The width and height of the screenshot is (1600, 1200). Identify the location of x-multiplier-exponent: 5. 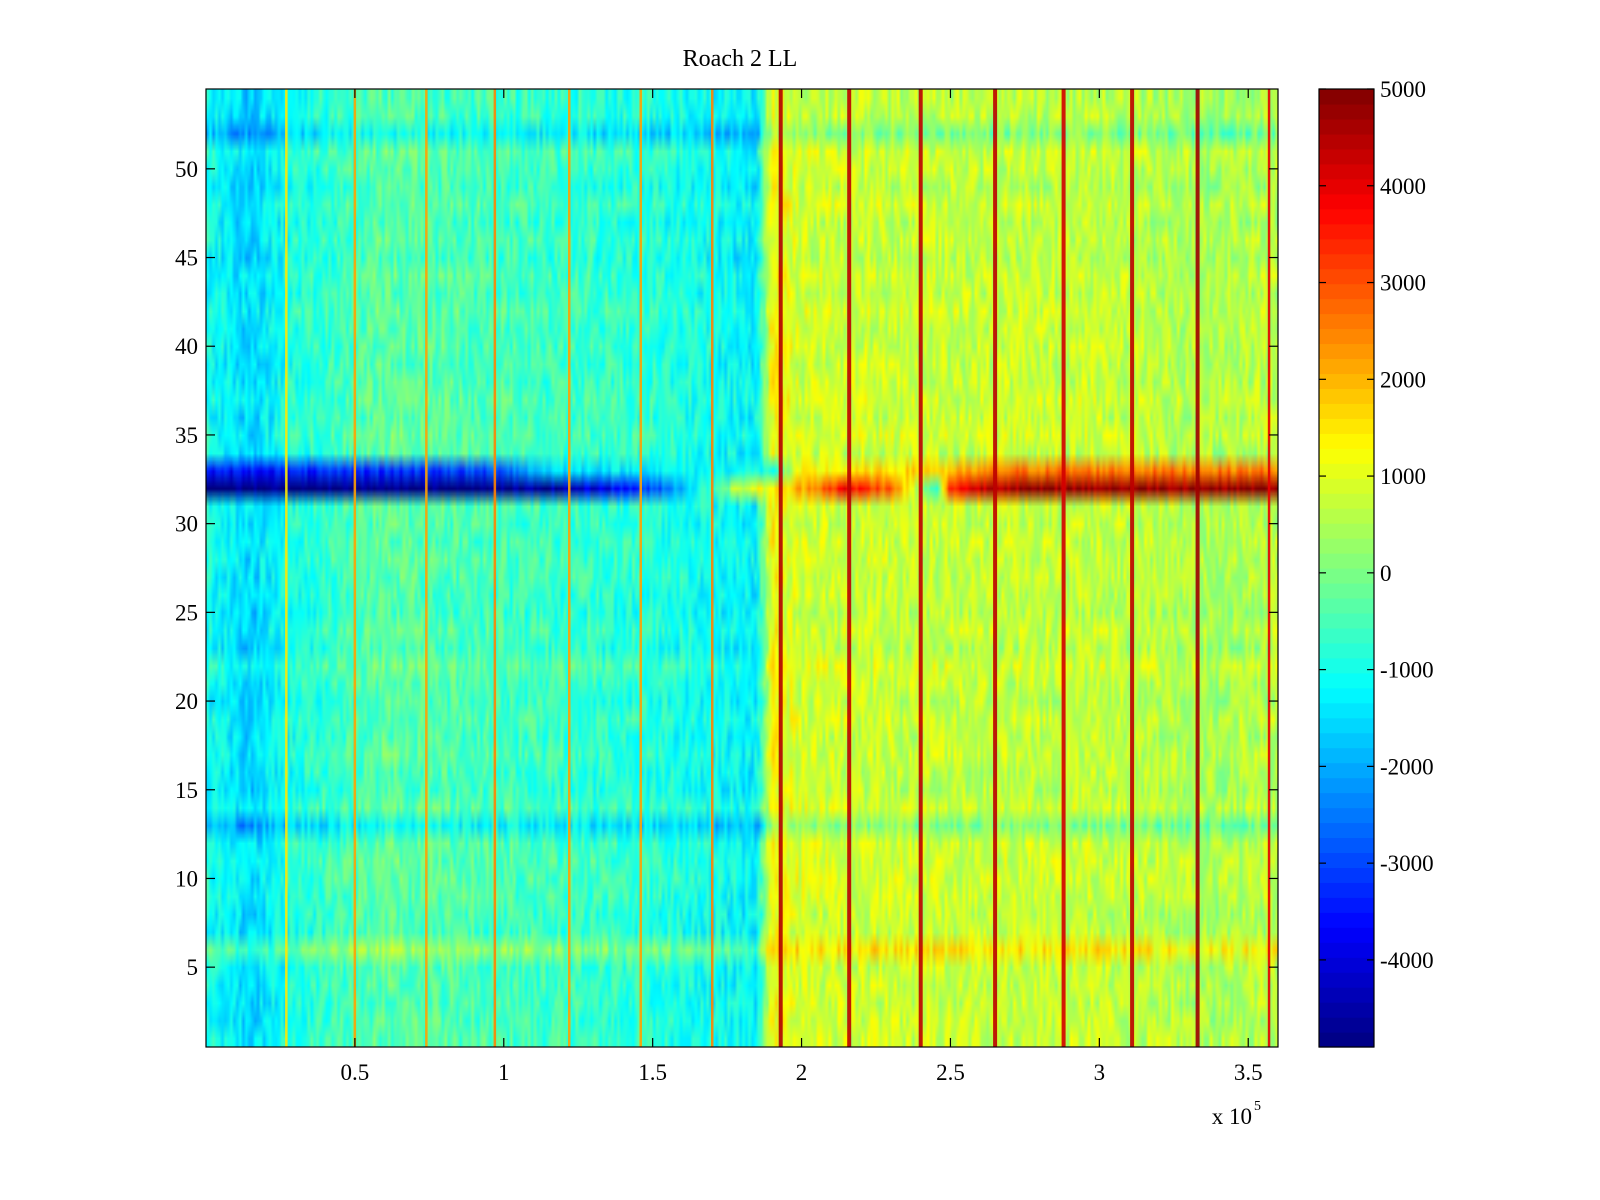
(1257, 1106).